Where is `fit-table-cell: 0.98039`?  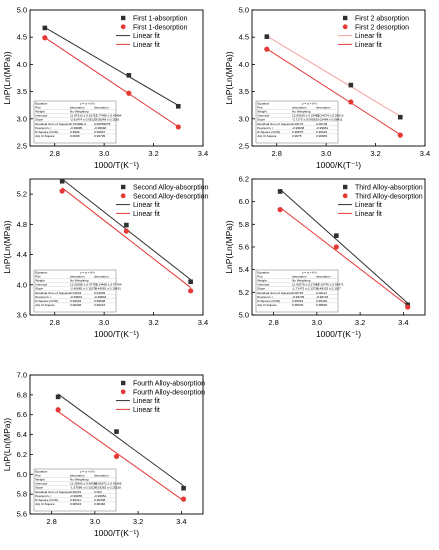 fit-table-cell: 0.98039 is located at coordinates (297, 305).